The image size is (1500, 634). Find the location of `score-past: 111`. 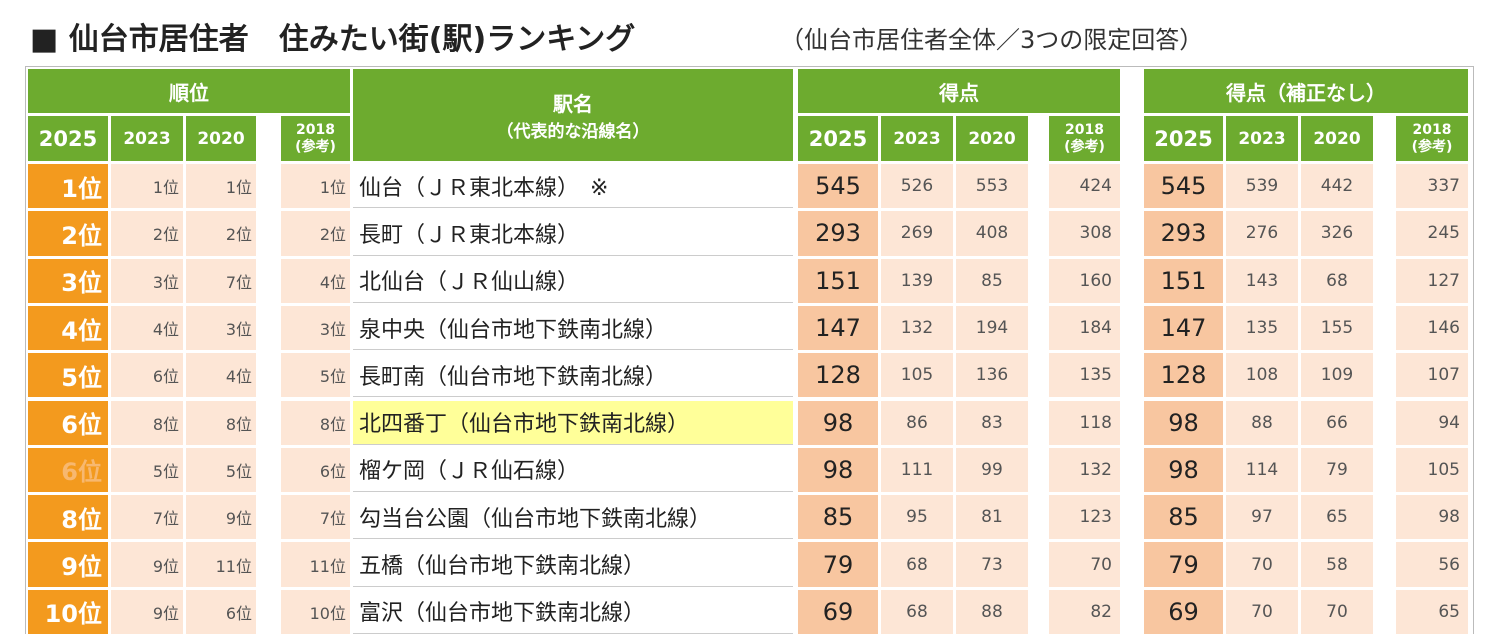

score-past: 111 is located at coordinates (917, 470).